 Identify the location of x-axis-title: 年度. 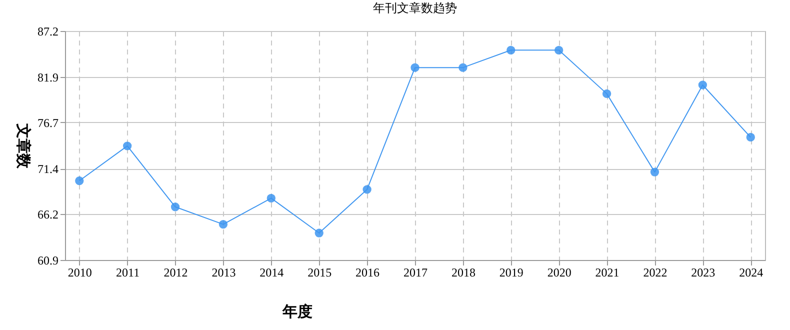
(297, 311).